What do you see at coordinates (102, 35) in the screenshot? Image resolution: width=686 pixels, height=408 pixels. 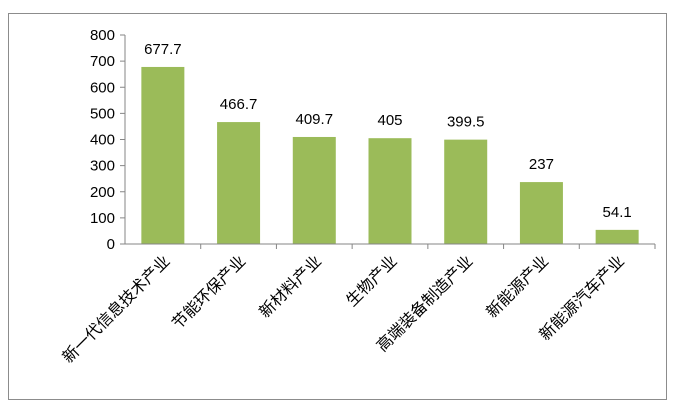 I see `y-tick-label: 800` at bounding box center [102, 35].